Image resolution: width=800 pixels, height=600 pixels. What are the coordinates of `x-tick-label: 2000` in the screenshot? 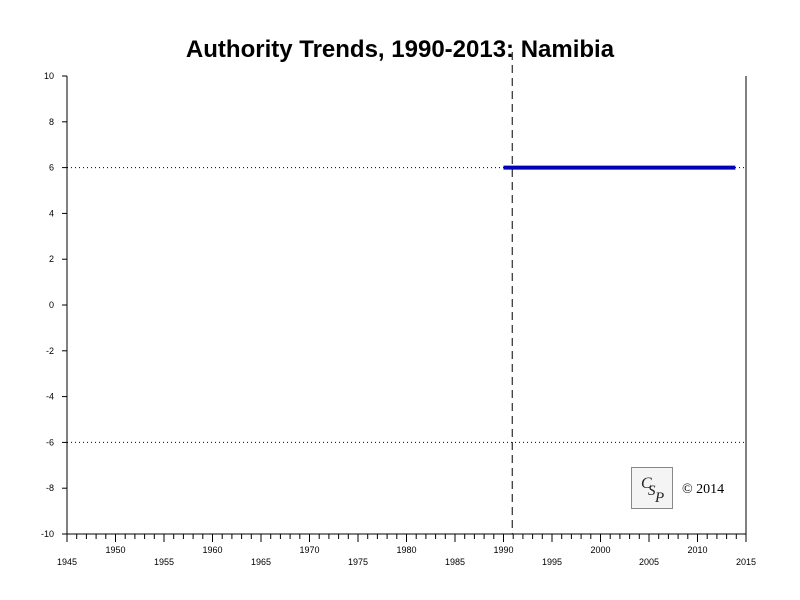 It's located at (600, 550).